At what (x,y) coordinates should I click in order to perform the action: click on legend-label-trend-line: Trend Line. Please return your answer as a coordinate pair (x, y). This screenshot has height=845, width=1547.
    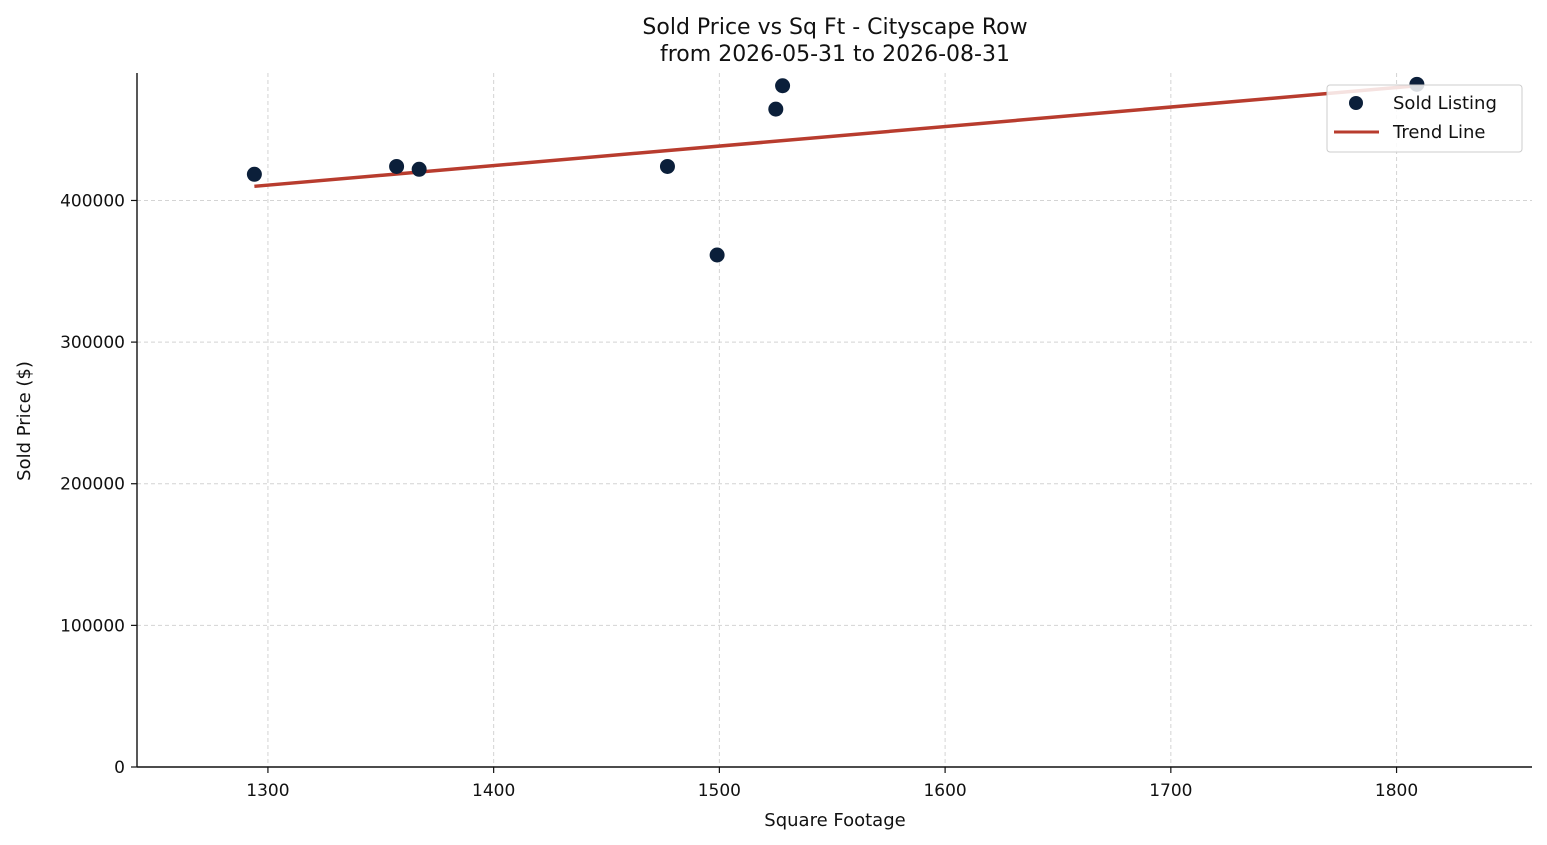
    Looking at the image, I should click on (1439, 132).